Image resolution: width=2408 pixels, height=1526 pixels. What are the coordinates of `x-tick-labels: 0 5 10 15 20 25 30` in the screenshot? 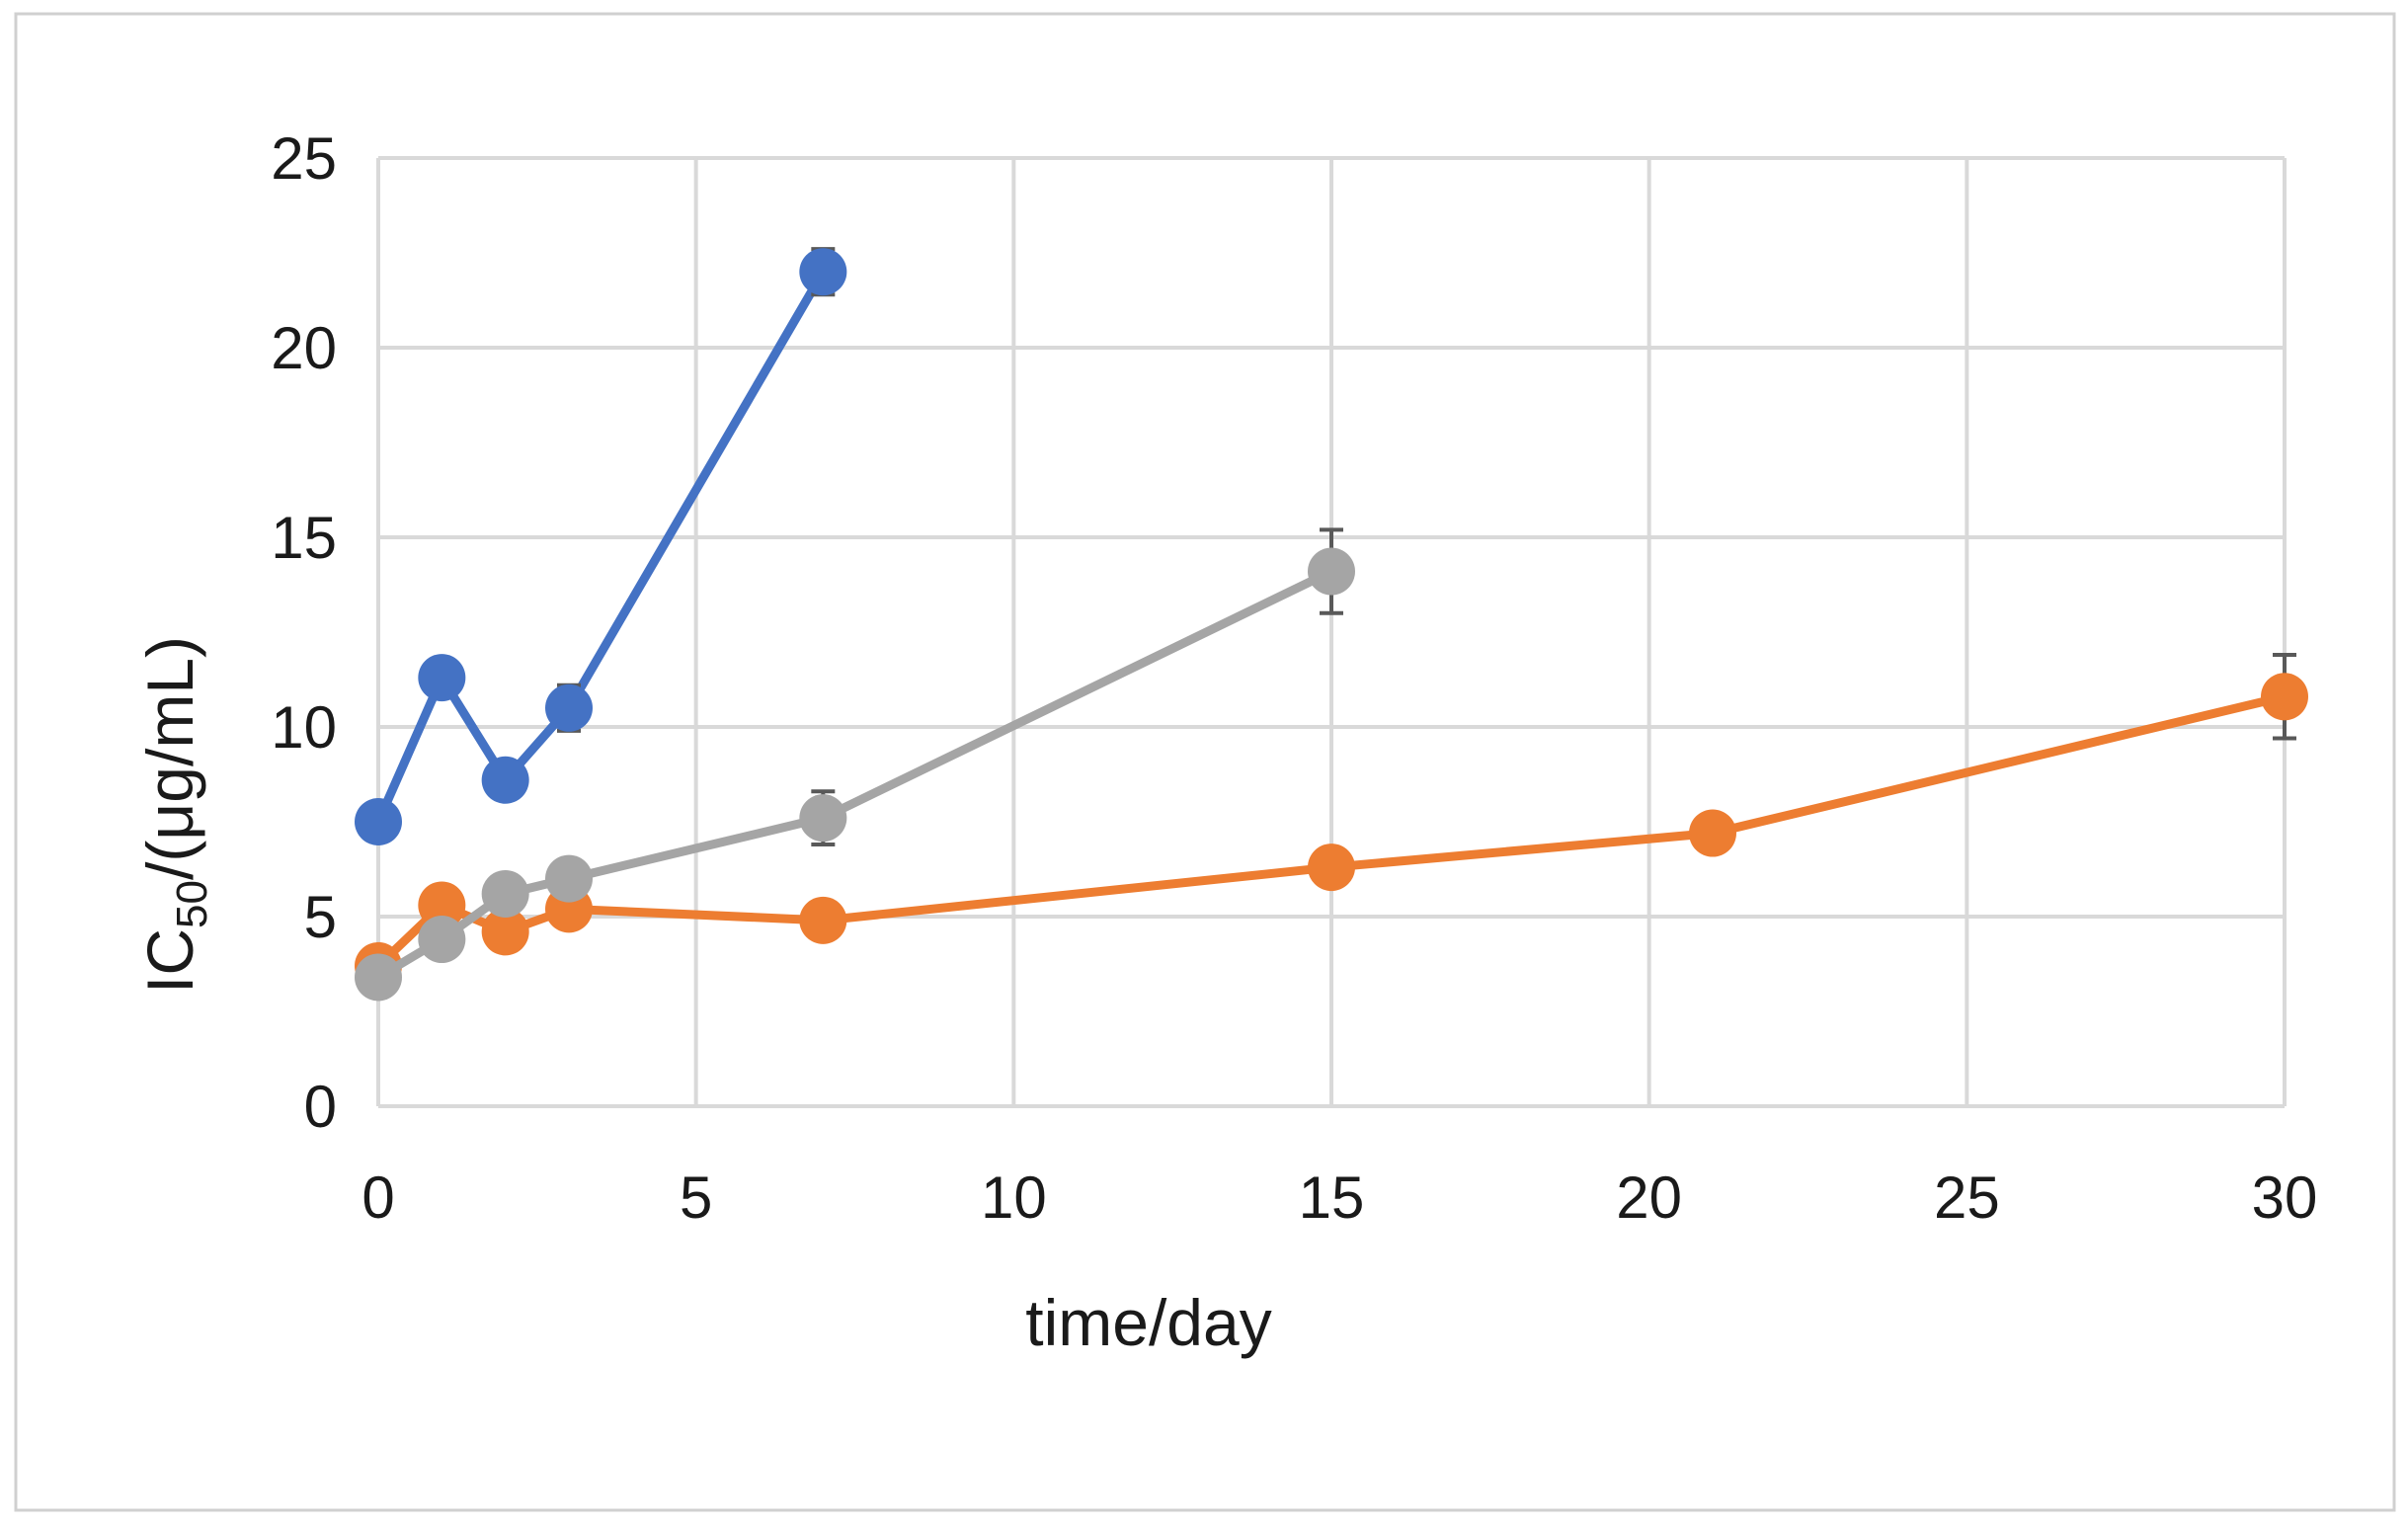 It's located at (1339, 1198).